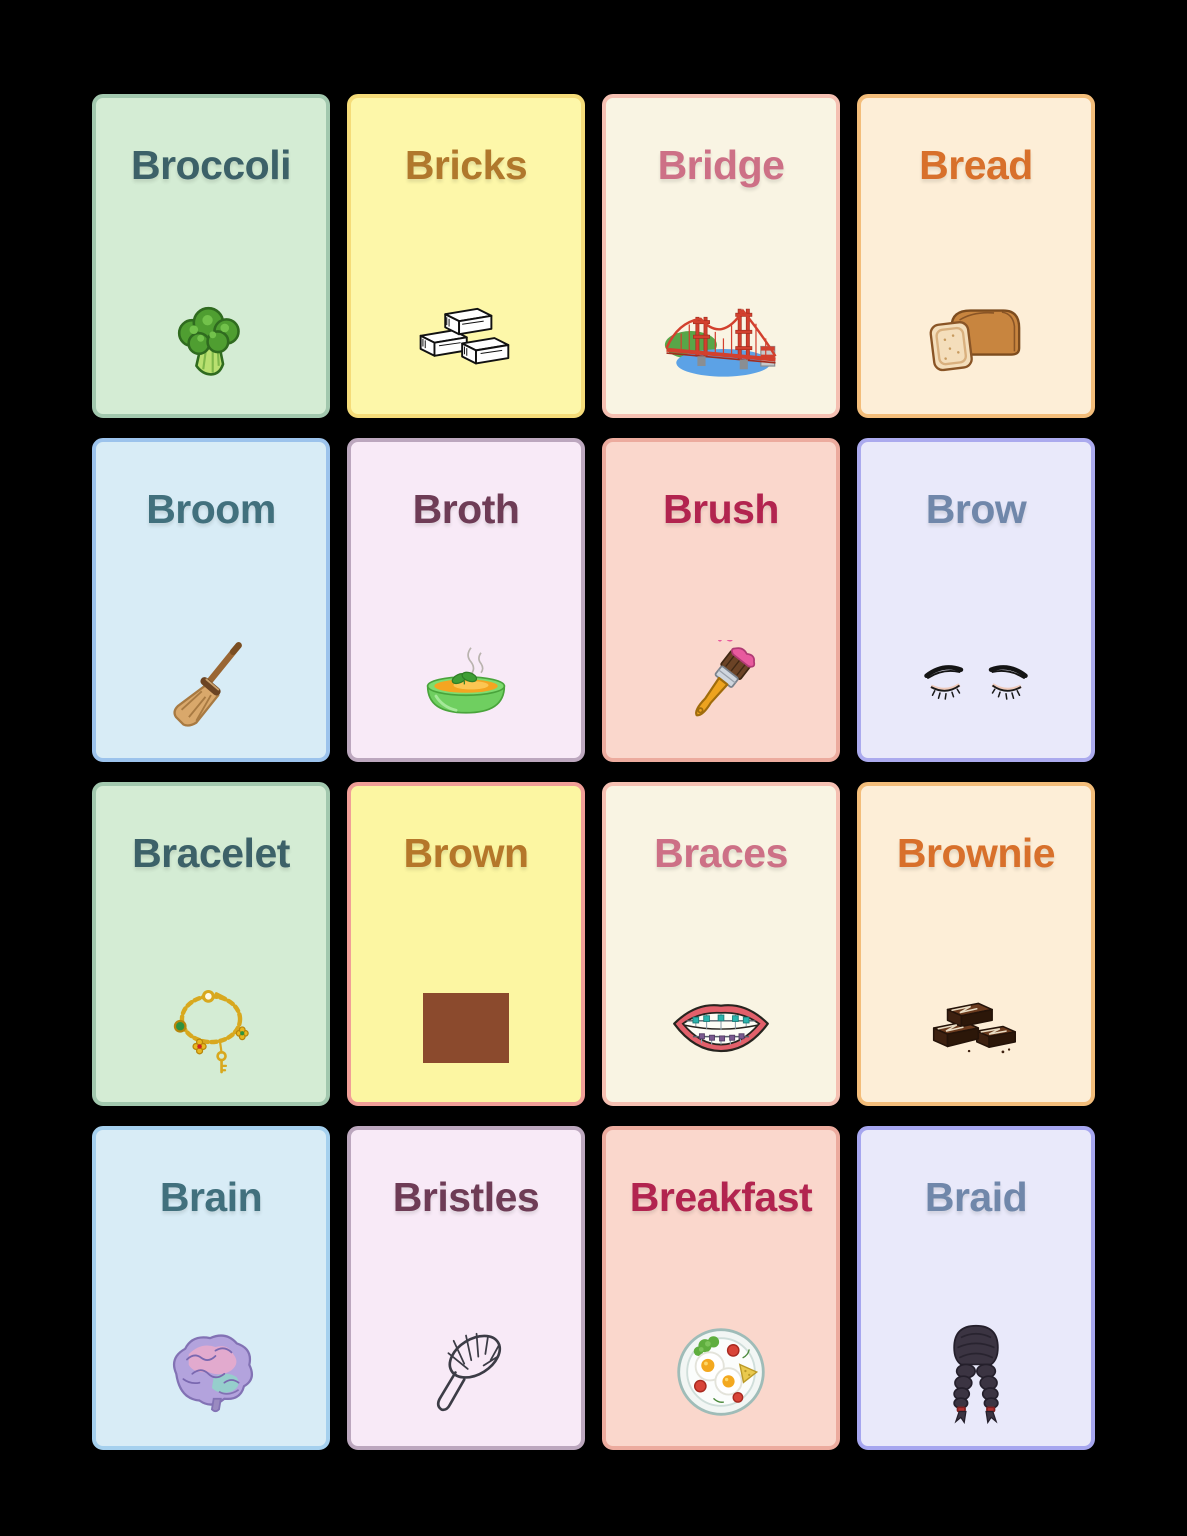 The image size is (1187, 1536). Describe the element at coordinates (721, 256) in the screenshot. I see `card-bridge: Bridge` at that location.